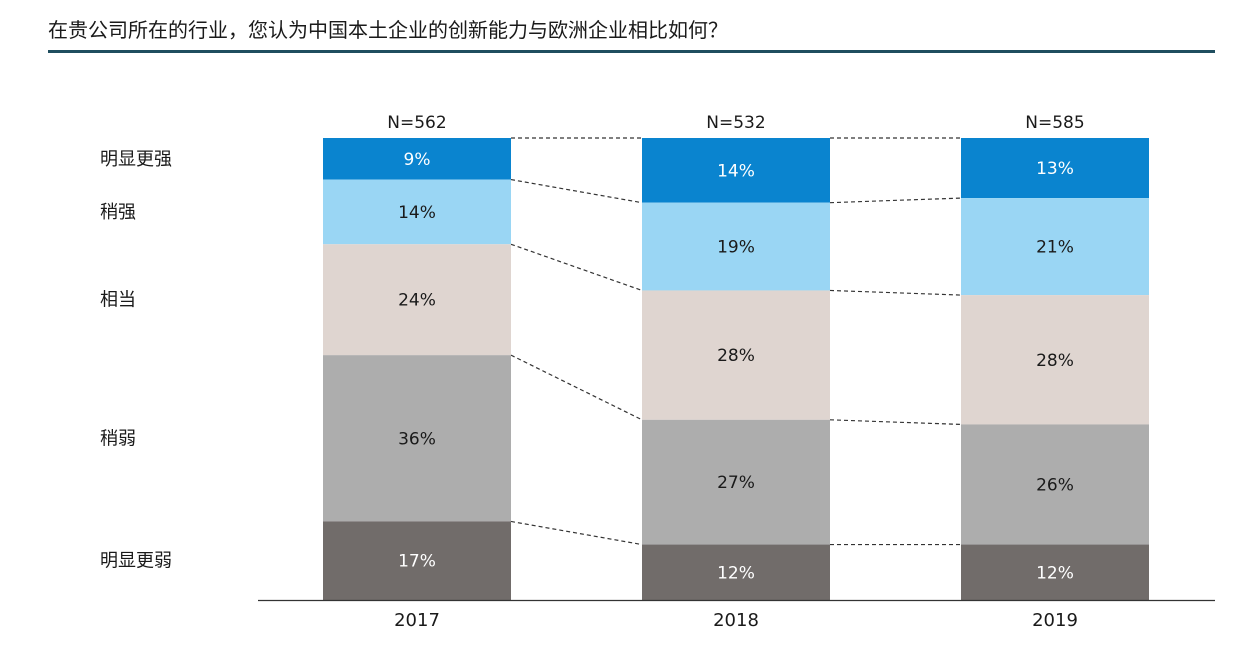 The width and height of the screenshot is (1251, 653). I want to click on value-label-2018-1: 19%, so click(736, 248).